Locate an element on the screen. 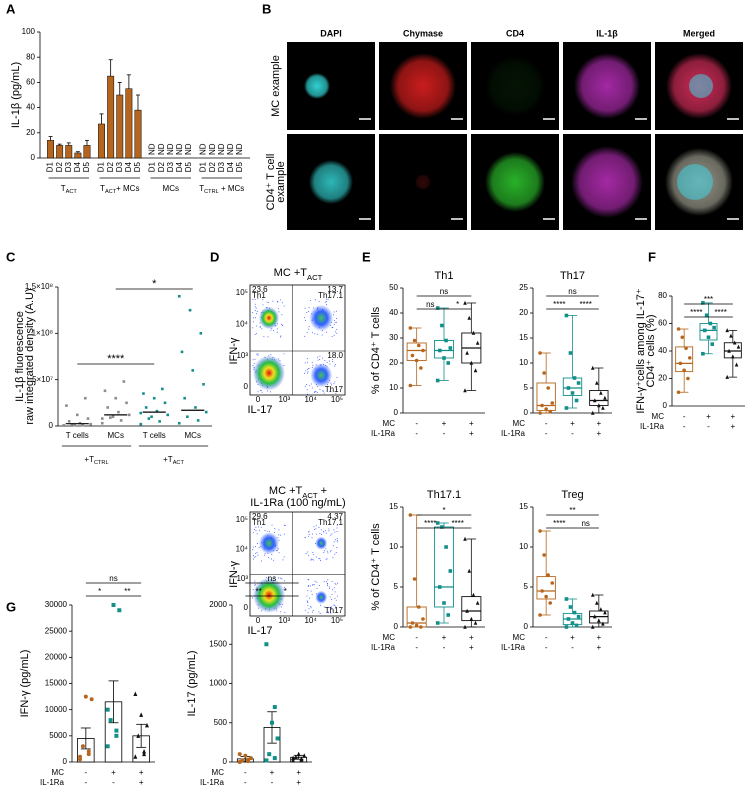 The width and height of the screenshot is (753, 795). row-label: CD4⁺ T cell is located at coordinates (271, 182).